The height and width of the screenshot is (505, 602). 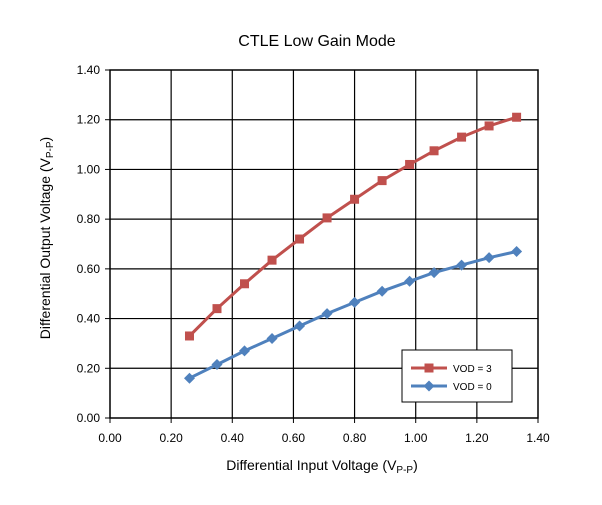 I want to click on x-axis-label: Differential Input Voltage (VP-P), so click(x=322, y=466).